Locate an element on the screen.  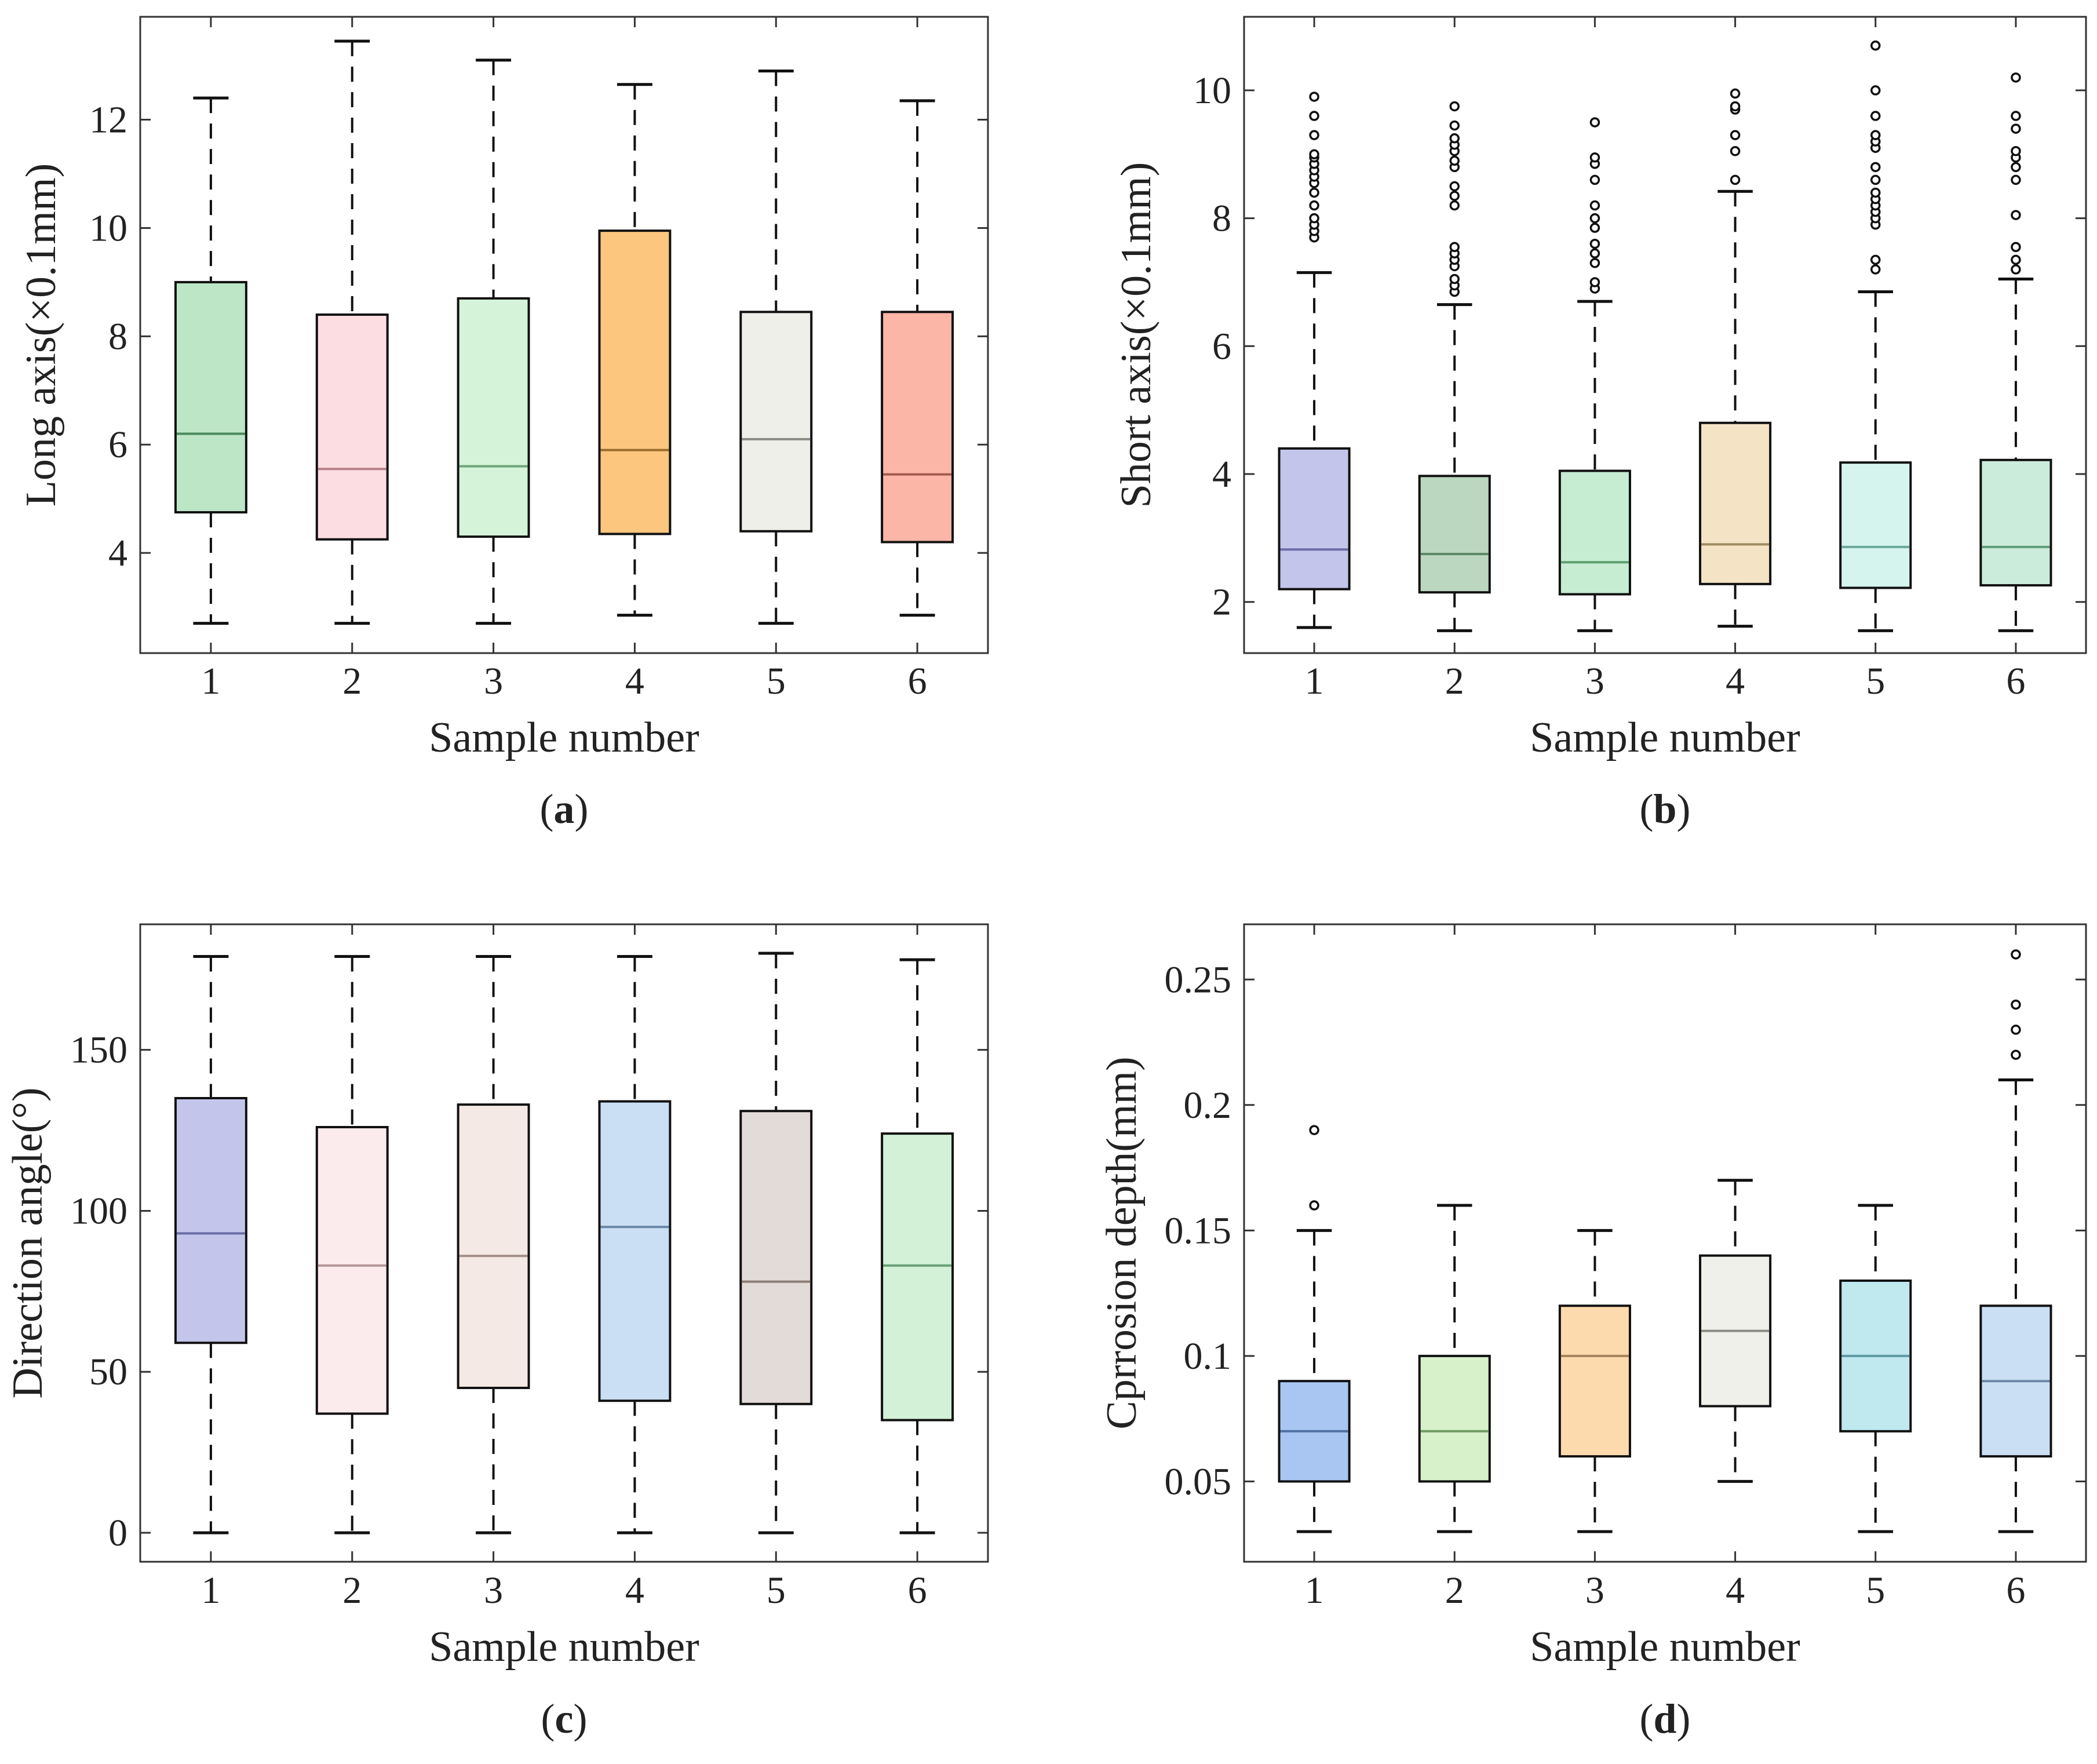
panel-label: (a) is located at coordinates (564, 809).